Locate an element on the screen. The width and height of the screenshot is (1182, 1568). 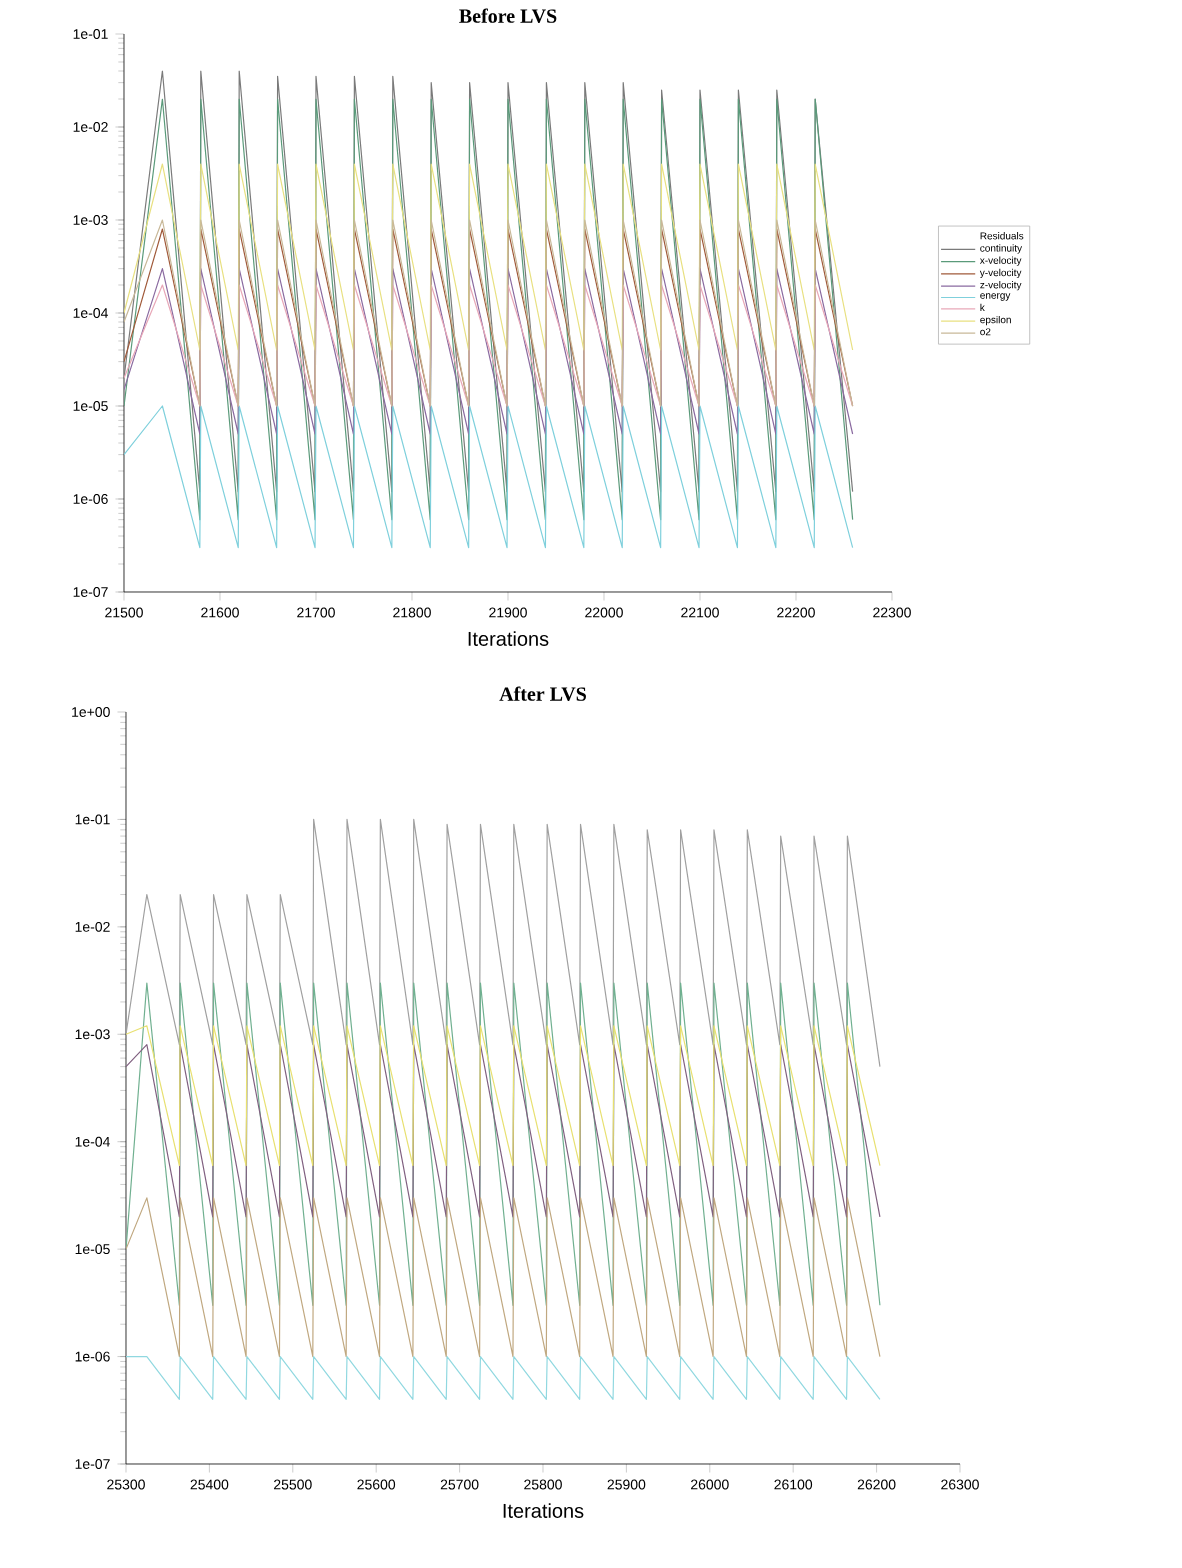
chart-title: After LVS is located at coordinates (542, 693).